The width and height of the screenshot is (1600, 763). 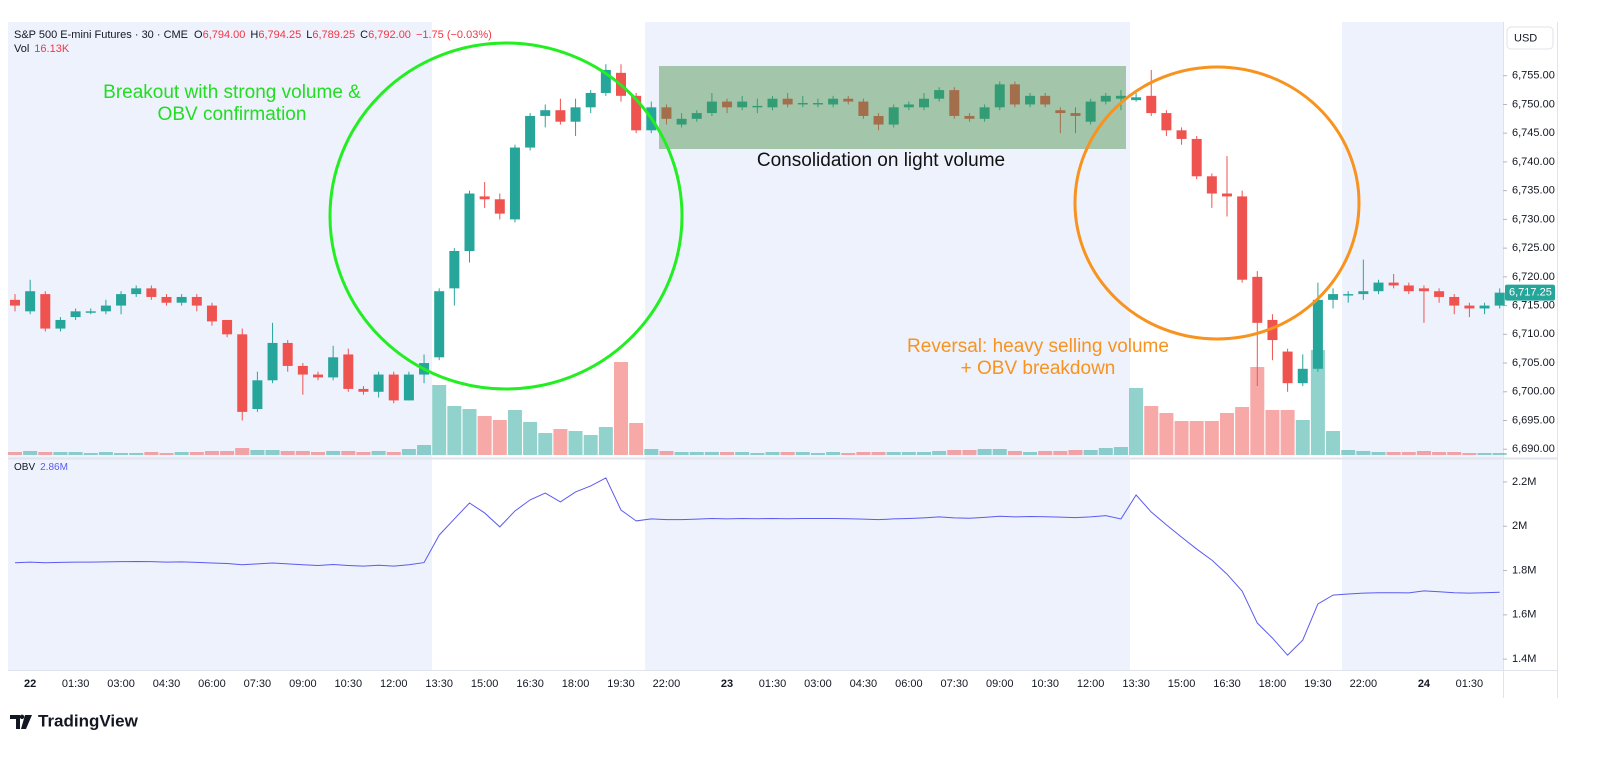 I want to click on obv-legend: OBV 2.86M, so click(x=41, y=467).